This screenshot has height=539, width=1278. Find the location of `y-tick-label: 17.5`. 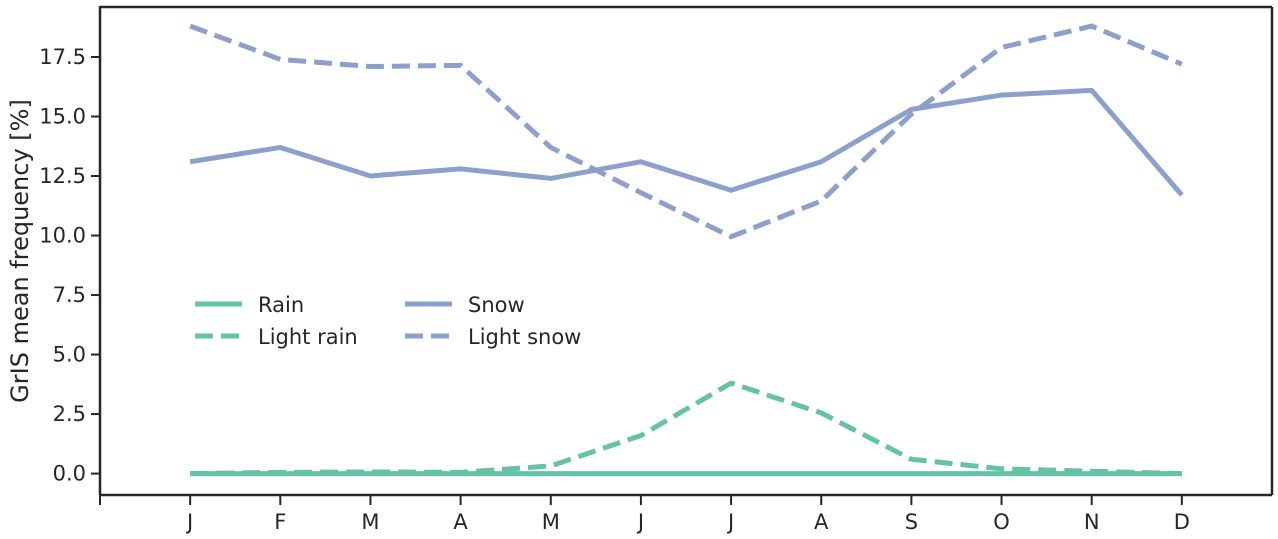

y-tick-label: 17.5 is located at coordinates (62, 57).